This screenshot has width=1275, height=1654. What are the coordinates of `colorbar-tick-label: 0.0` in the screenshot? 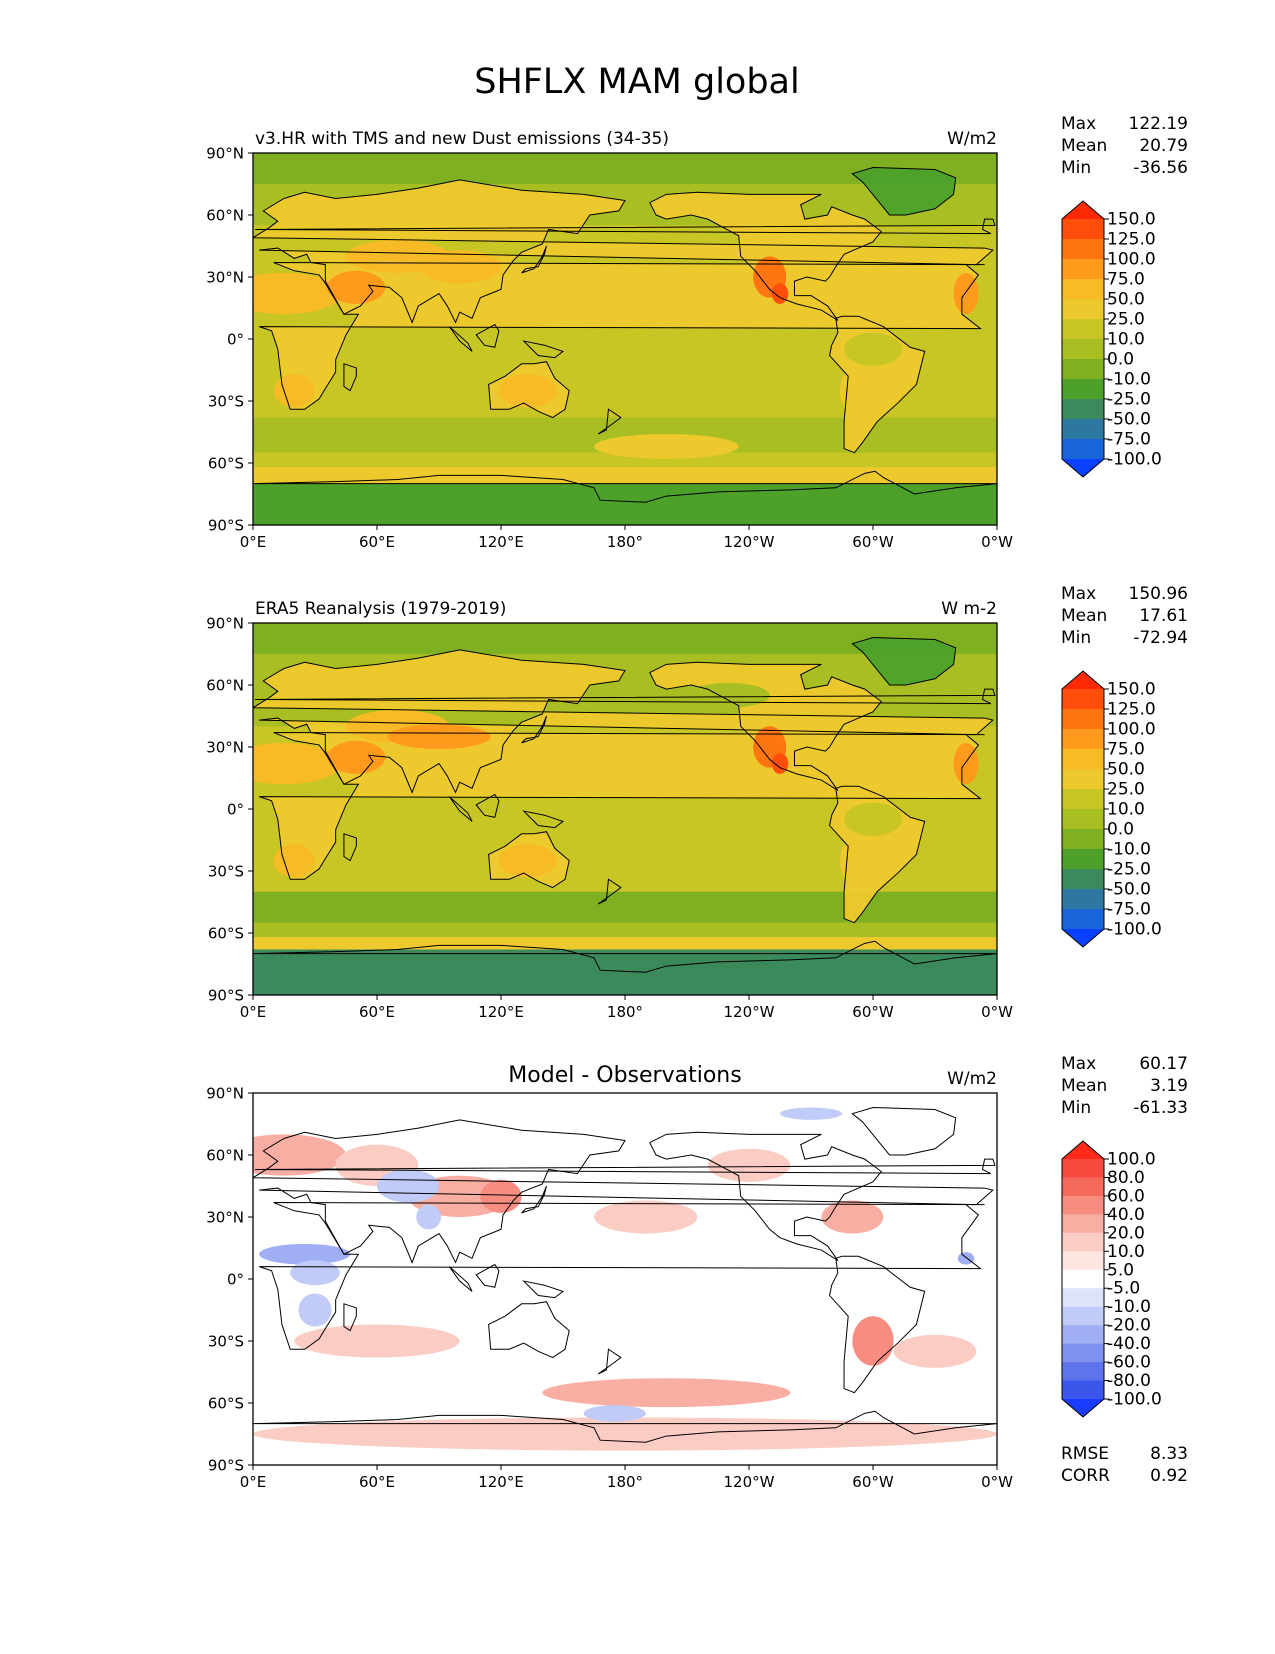 It's located at (1120, 360).